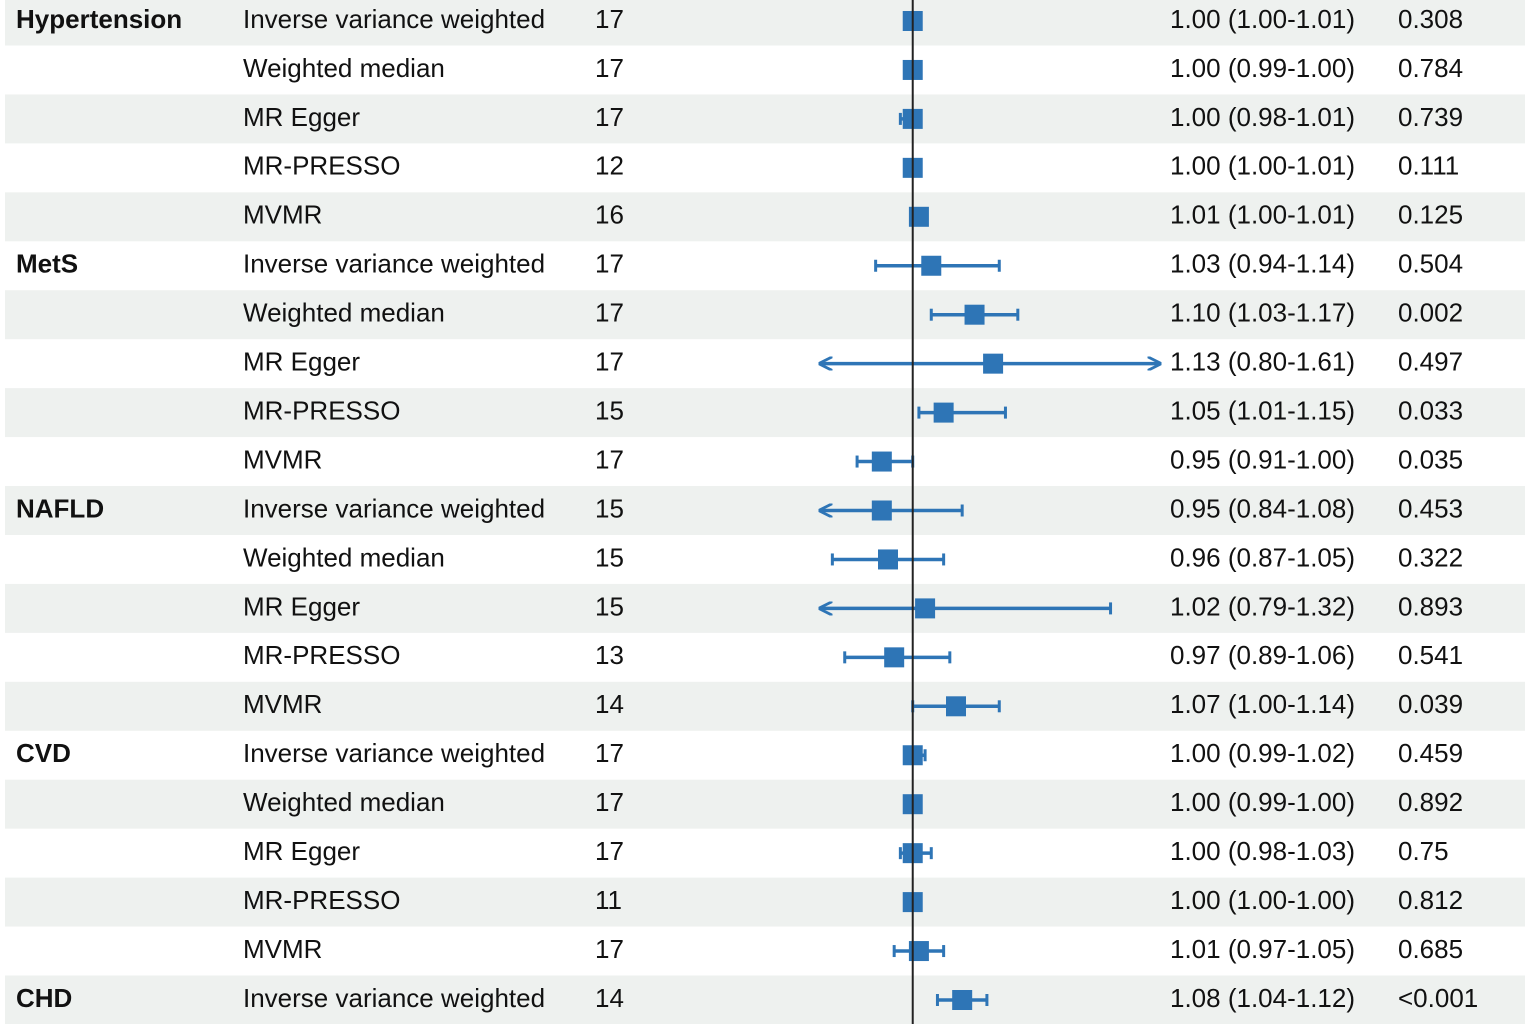  Describe the element at coordinates (60, 508) in the screenshot. I see `group-label: NAFLD` at that location.